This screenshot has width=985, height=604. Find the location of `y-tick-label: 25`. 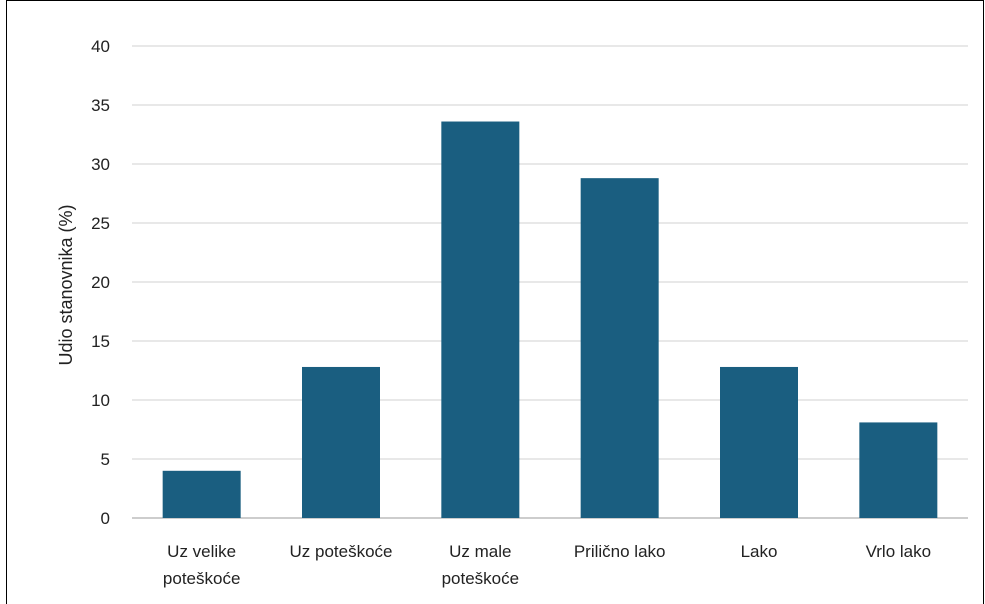

y-tick-label: 25 is located at coordinates (100, 223).